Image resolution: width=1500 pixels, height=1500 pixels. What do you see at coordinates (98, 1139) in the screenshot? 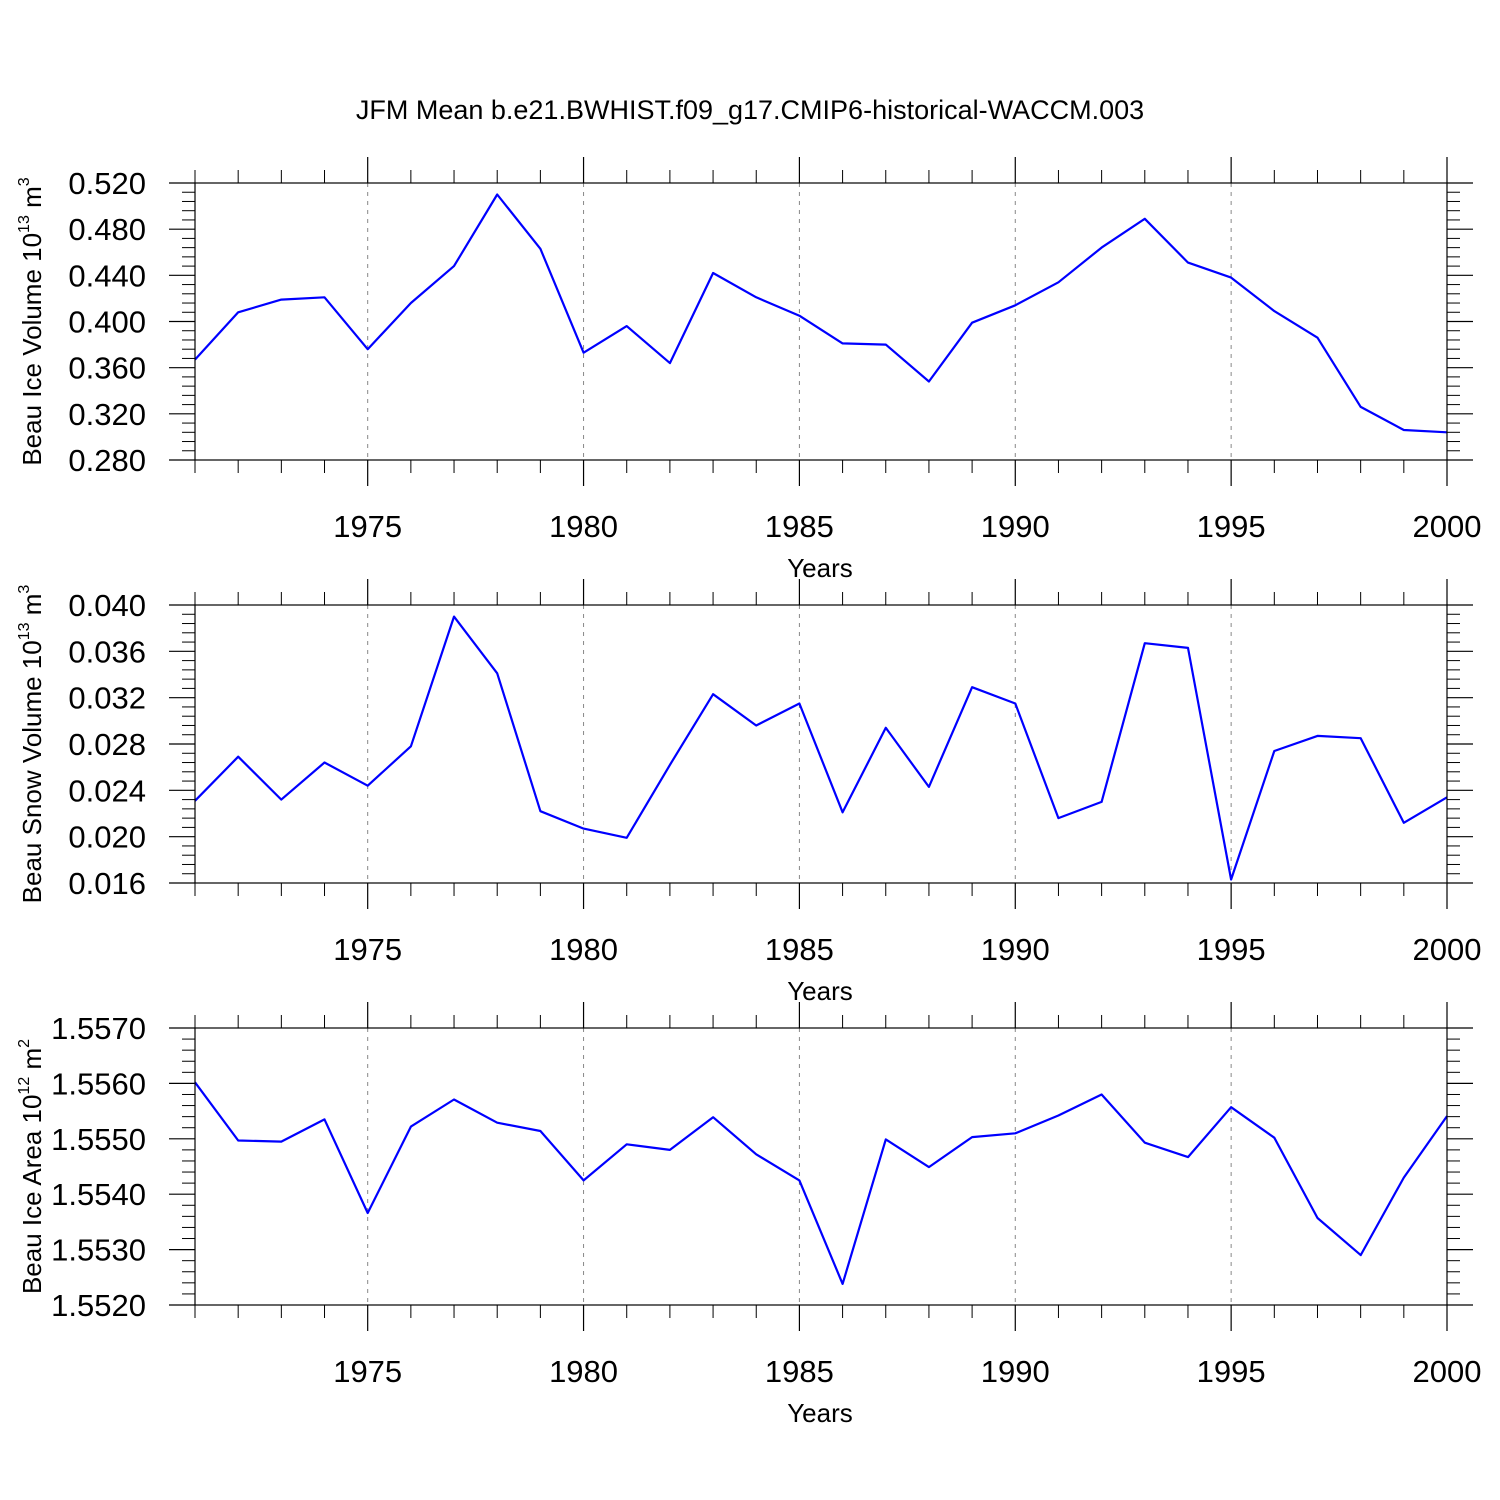
I see `y-tick-label: 1.5550` at bounding box center [98, 1139].